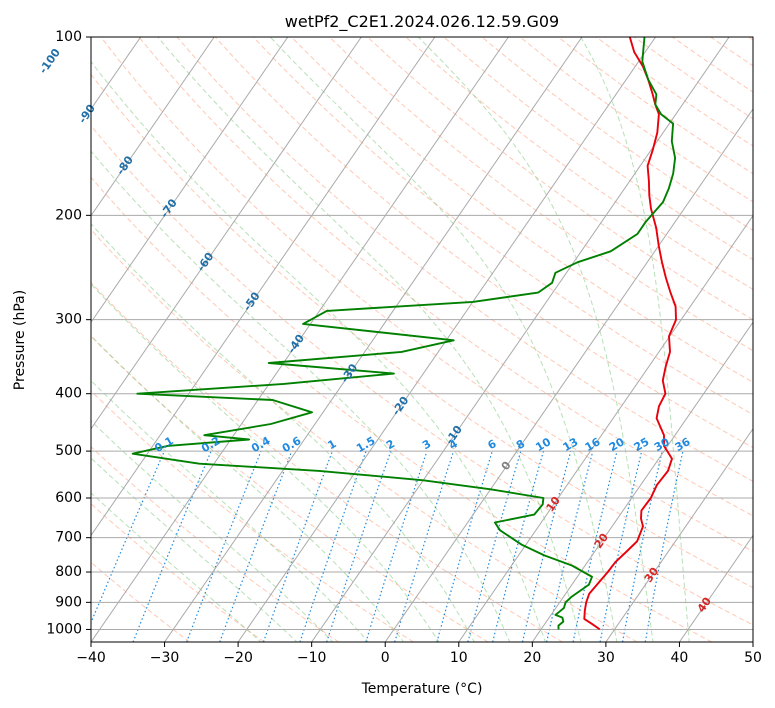 The width and height of the screenshot is (775, 708). I want to click on x-tick-label: −30, so click(165, 658).